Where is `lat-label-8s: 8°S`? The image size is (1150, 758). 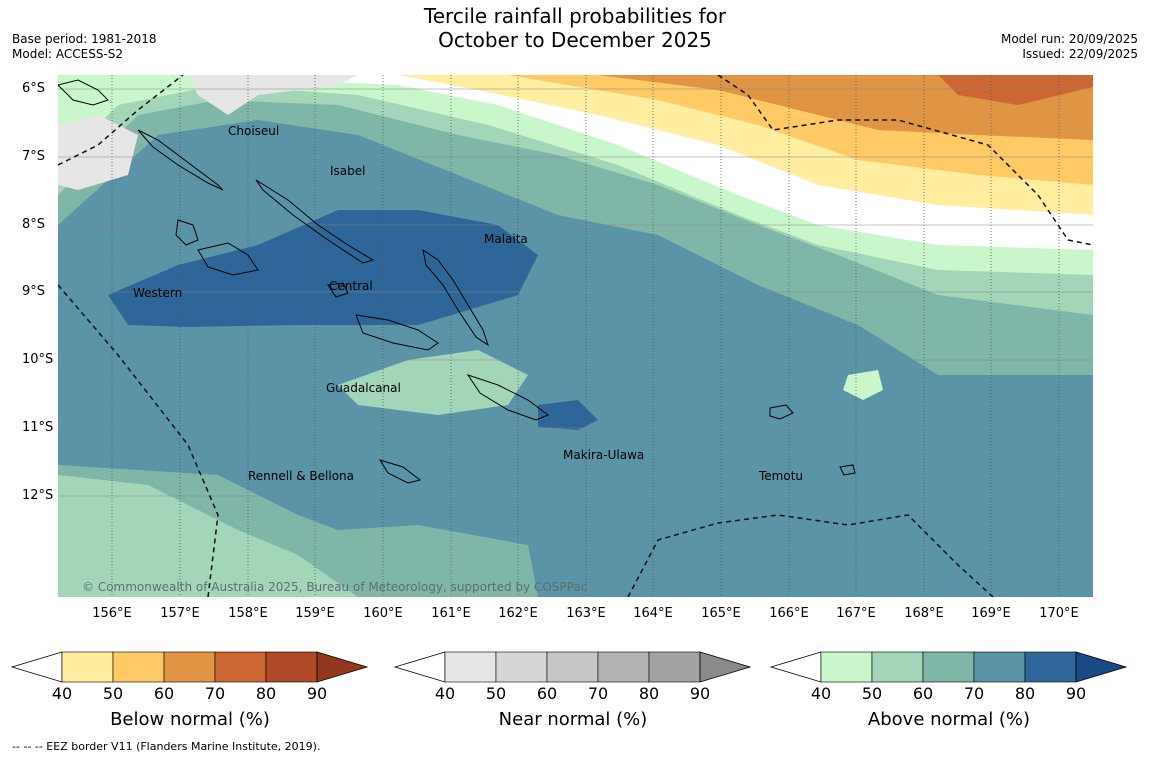
lat-label-8s: 8°S is located at coordinates (34, 224).